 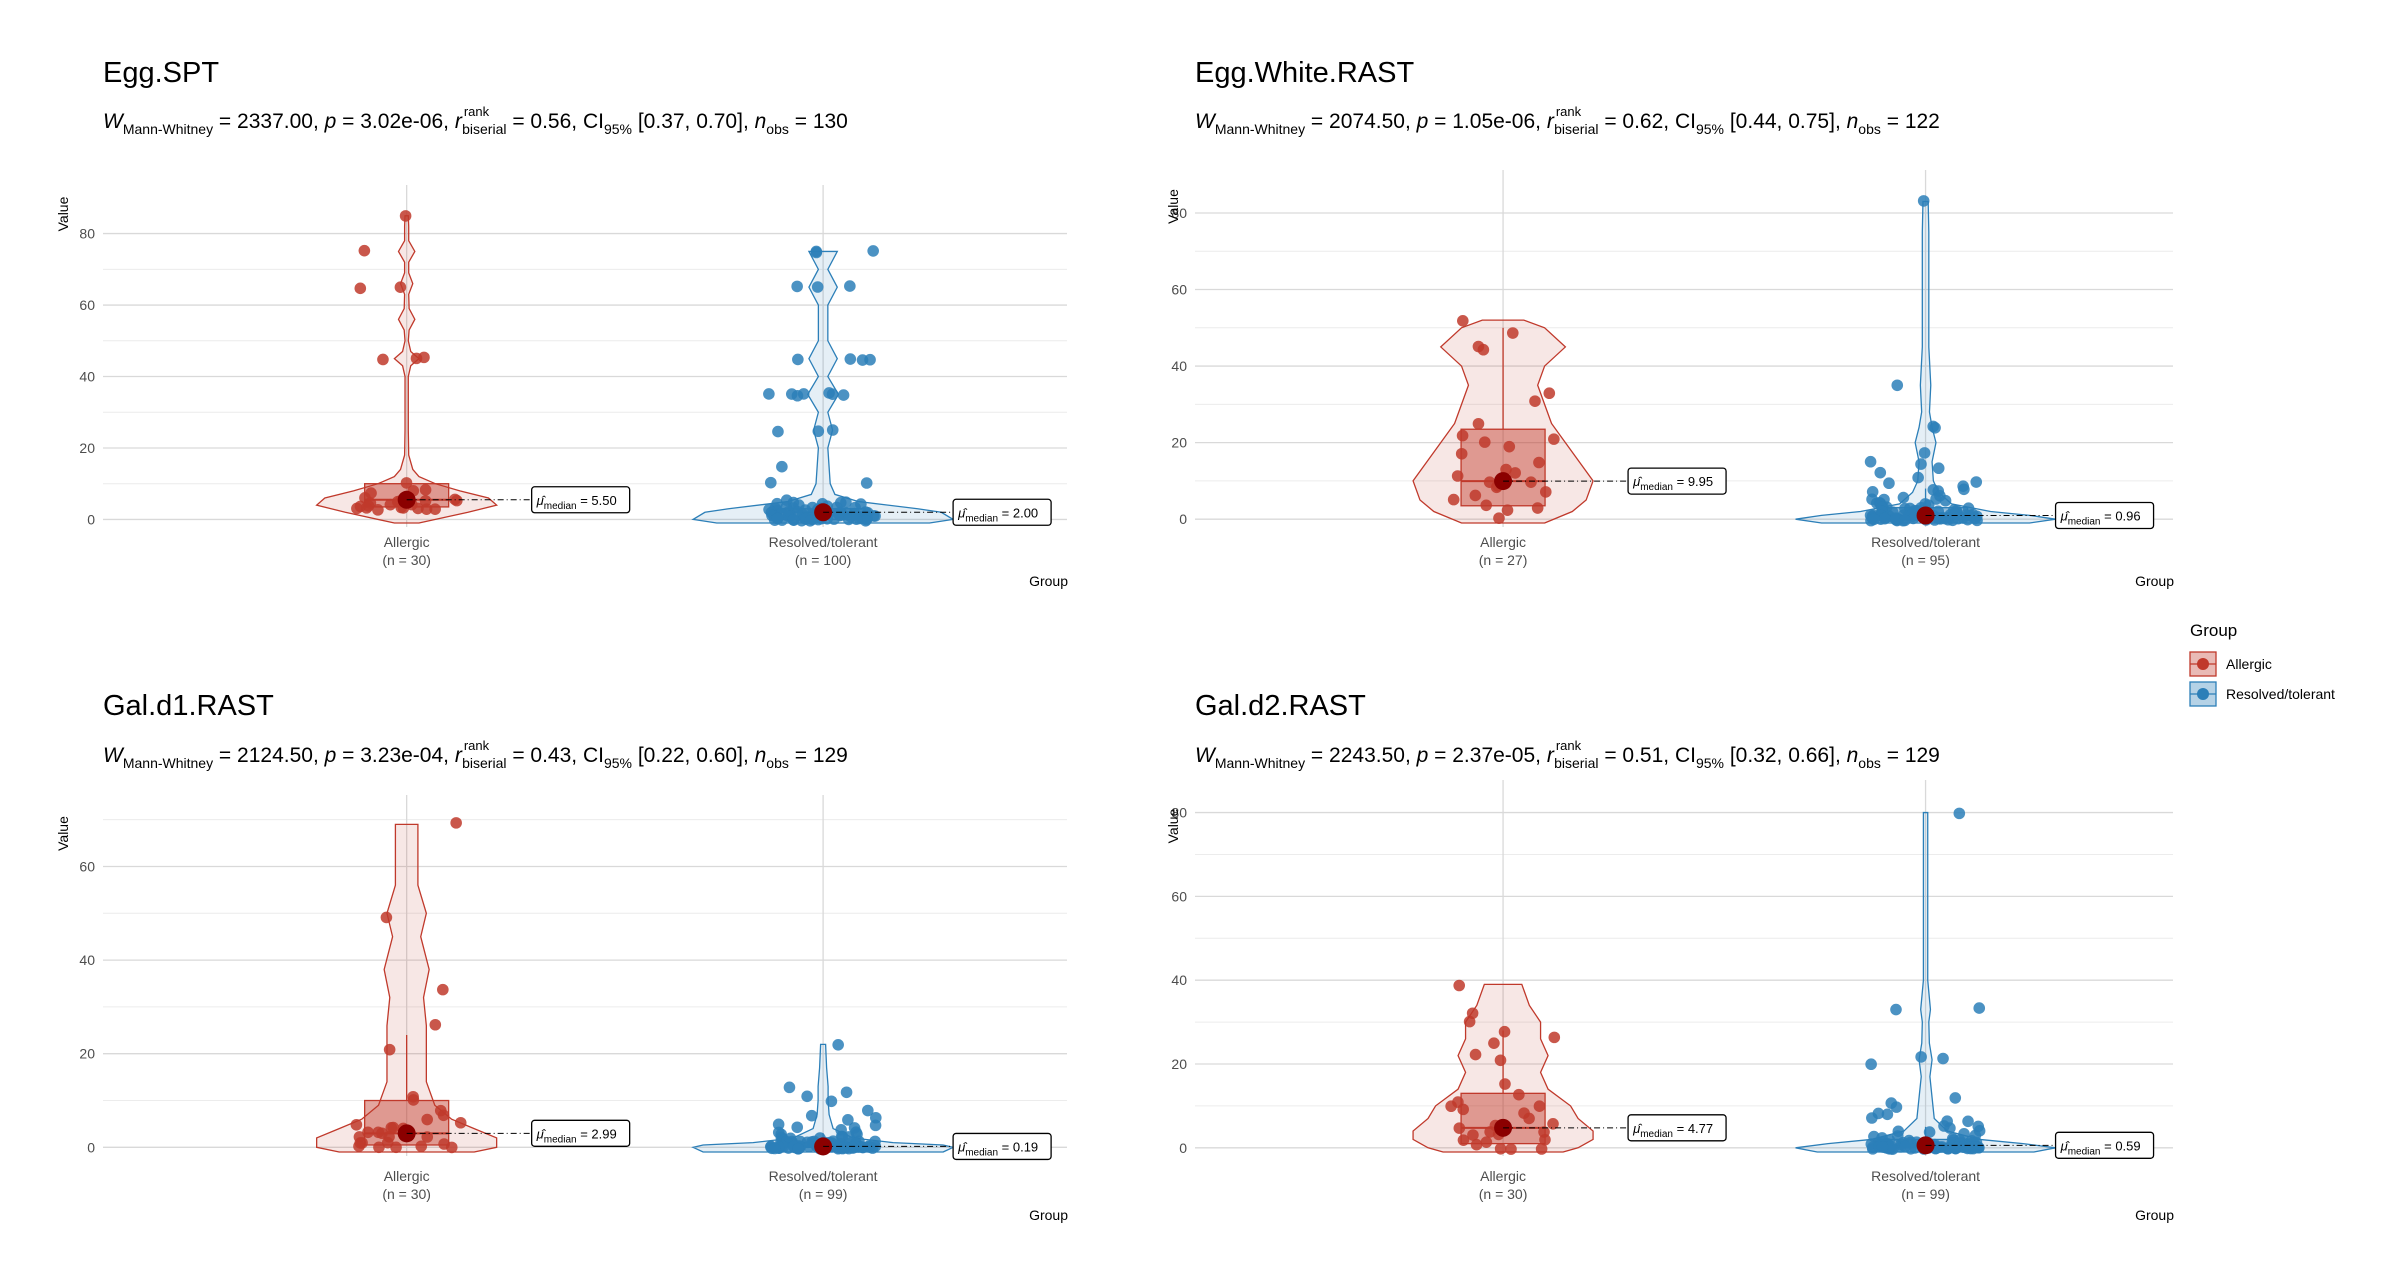 I want to click on subtitle-part: 129, so click(x=830, y=755).